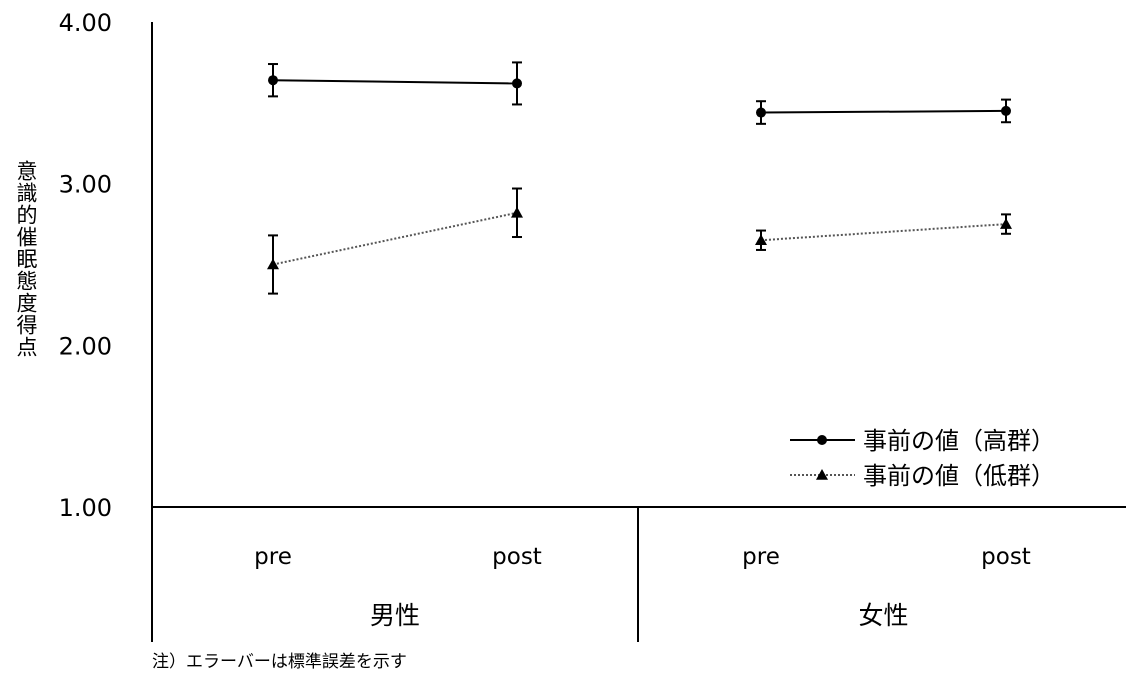 This screenshot has height=673, width=1126. What do you see at coordinates (85, 265) in the screenshot?
I see `y-tick-labels: 1.00 2.00 3.00 4.00` at bounding box center [85, 265].